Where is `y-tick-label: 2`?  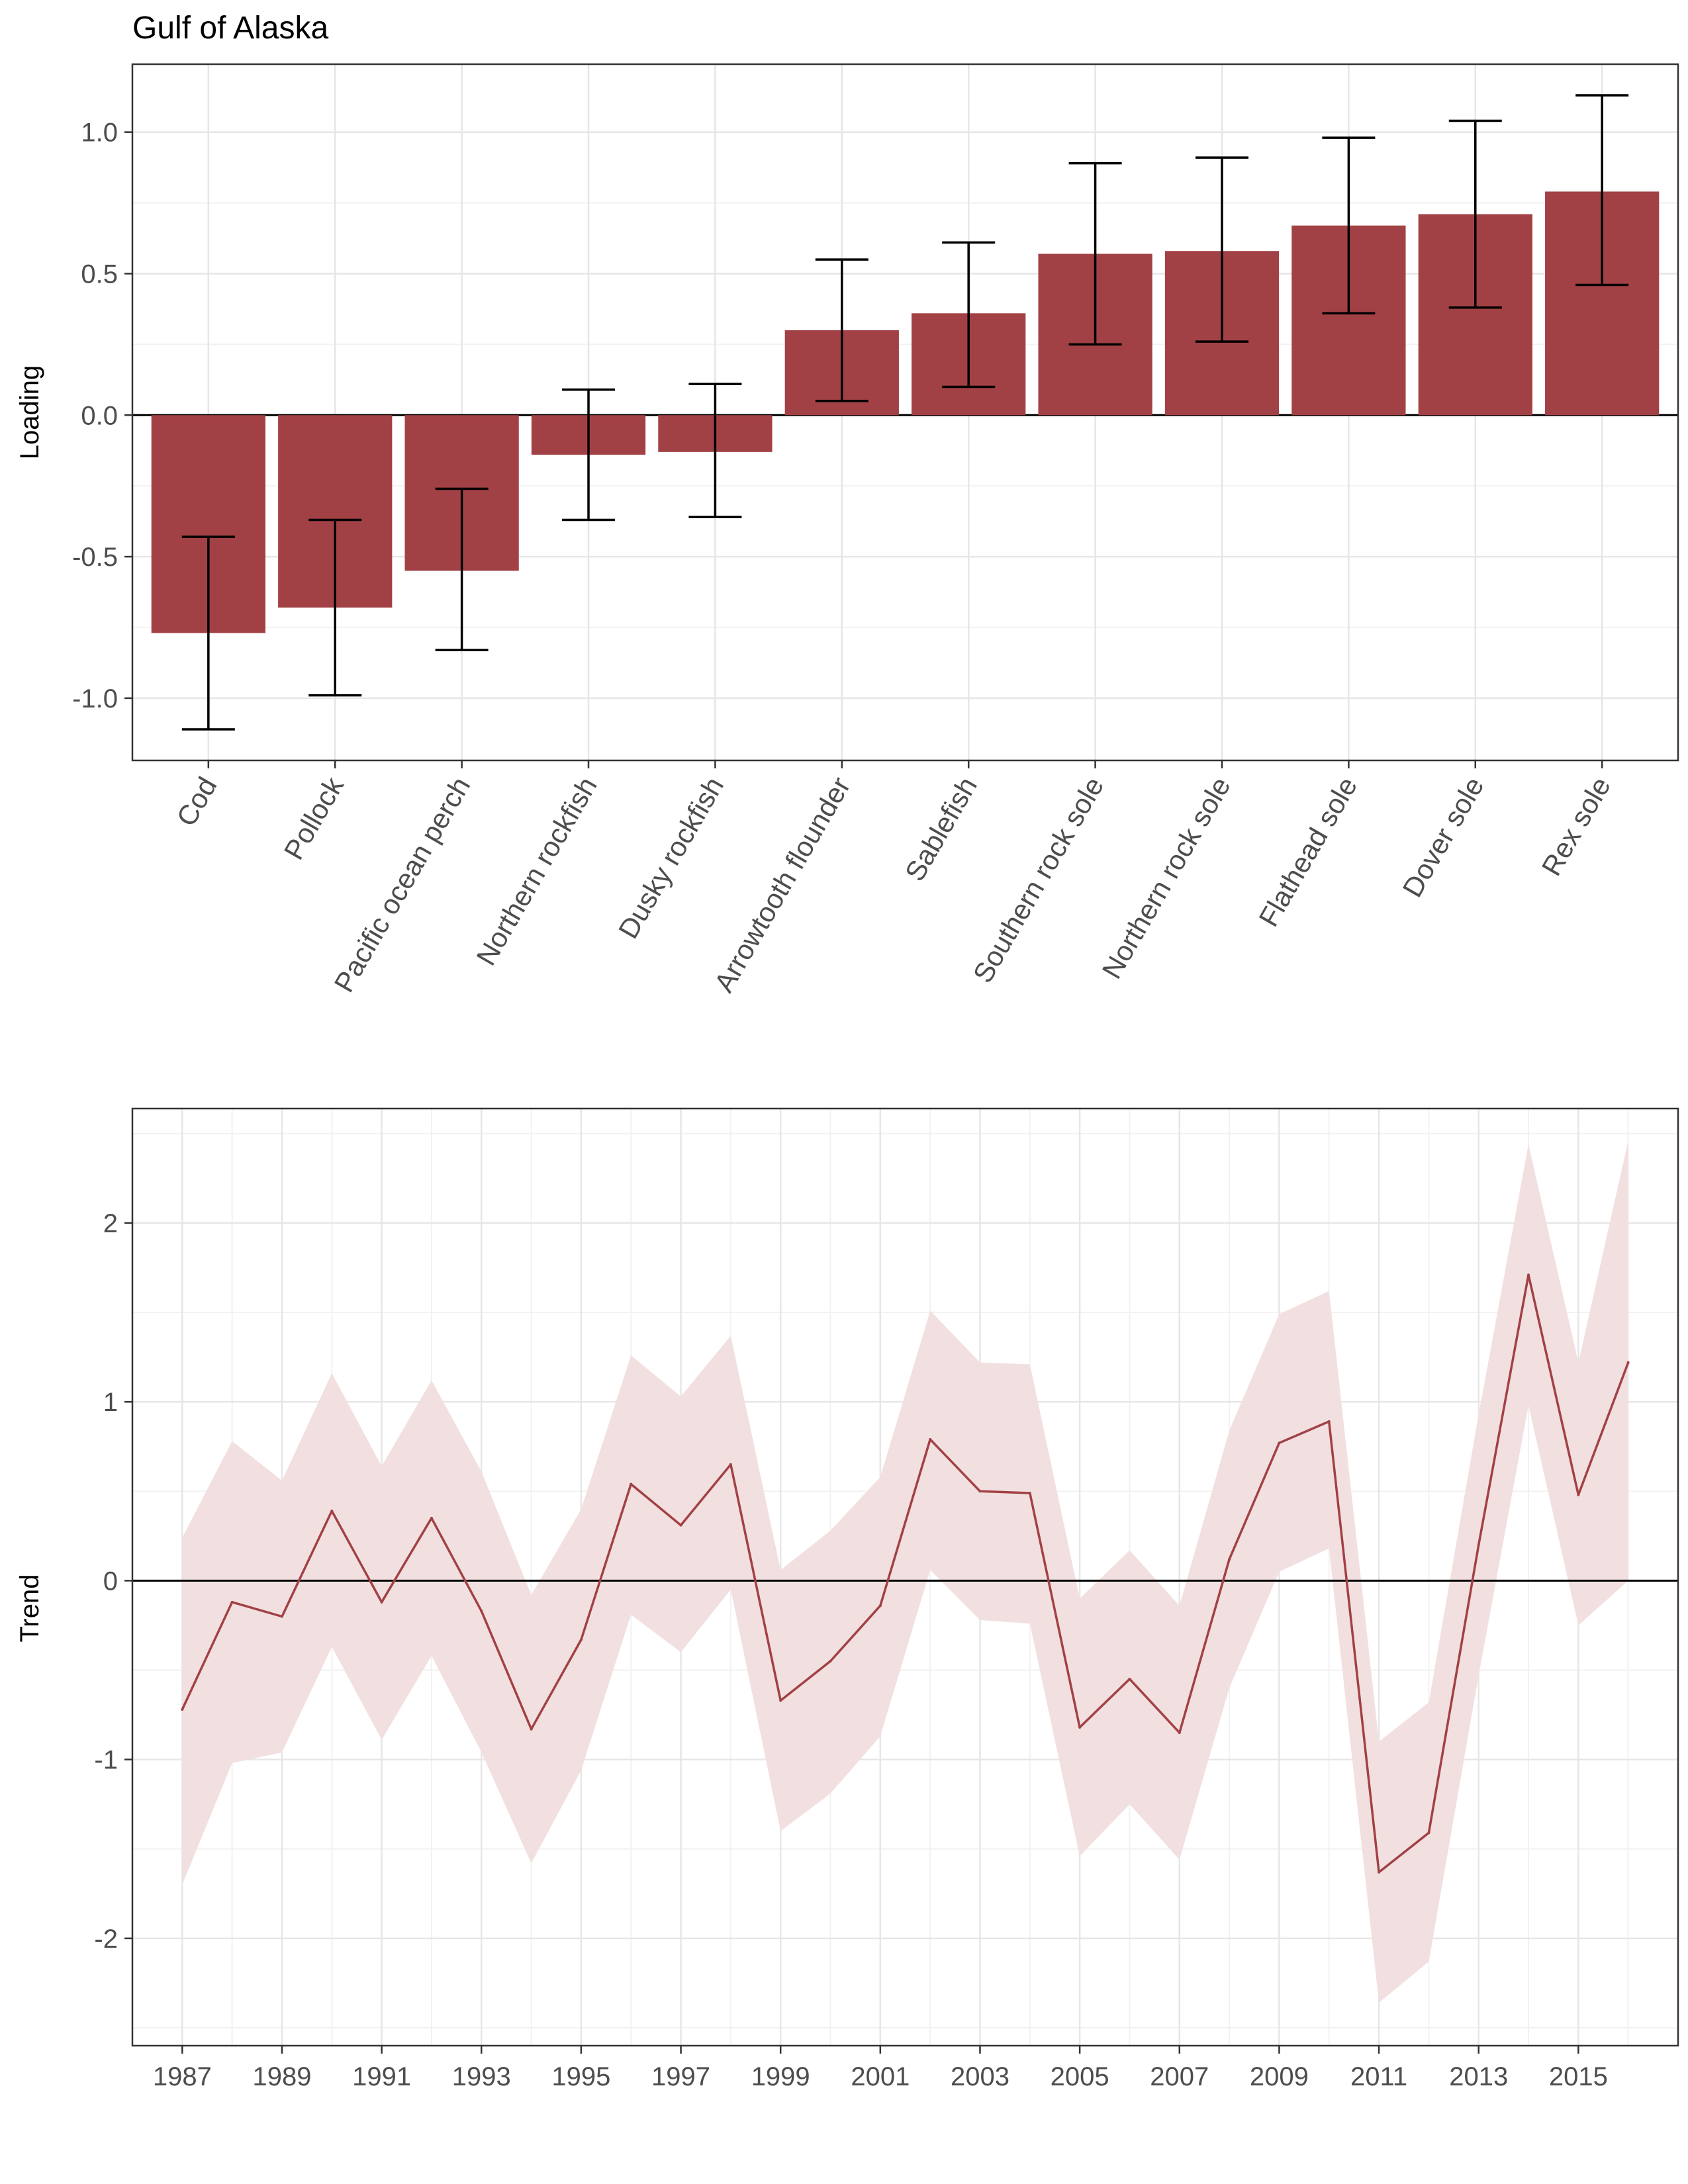
y-tick-label: 2 is located at coordinates (110, 1223).